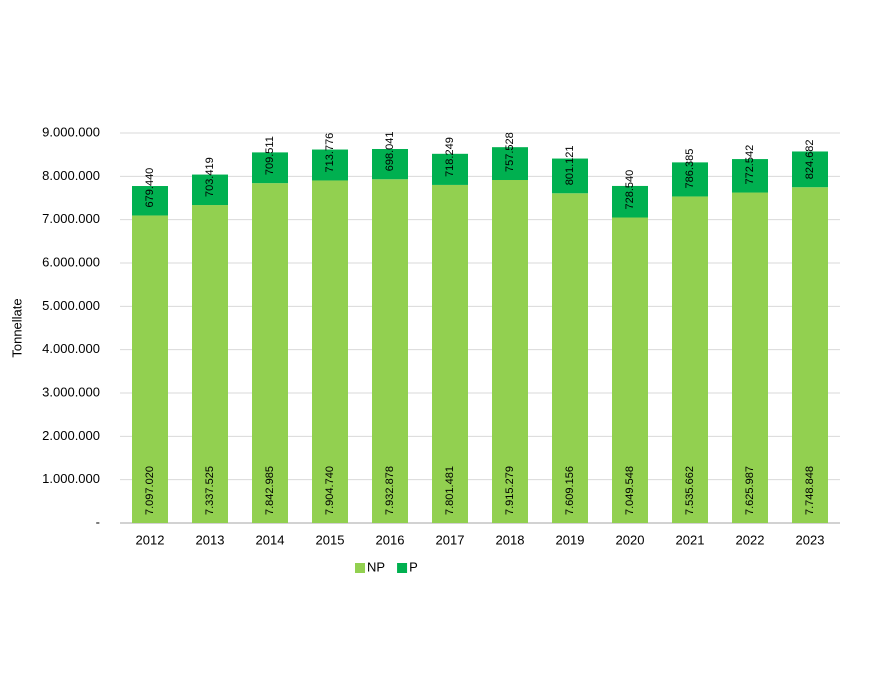  Describe the element at coordinates (390, 539) in the screenshot. I see `x-tick-label: 2016` at that location.